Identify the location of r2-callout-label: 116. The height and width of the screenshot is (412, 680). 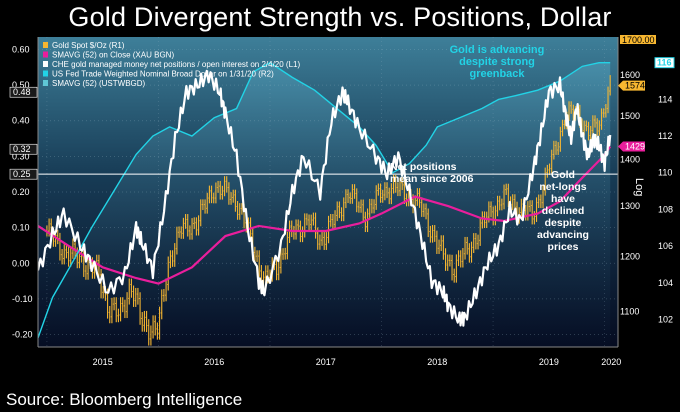
(664, 63).